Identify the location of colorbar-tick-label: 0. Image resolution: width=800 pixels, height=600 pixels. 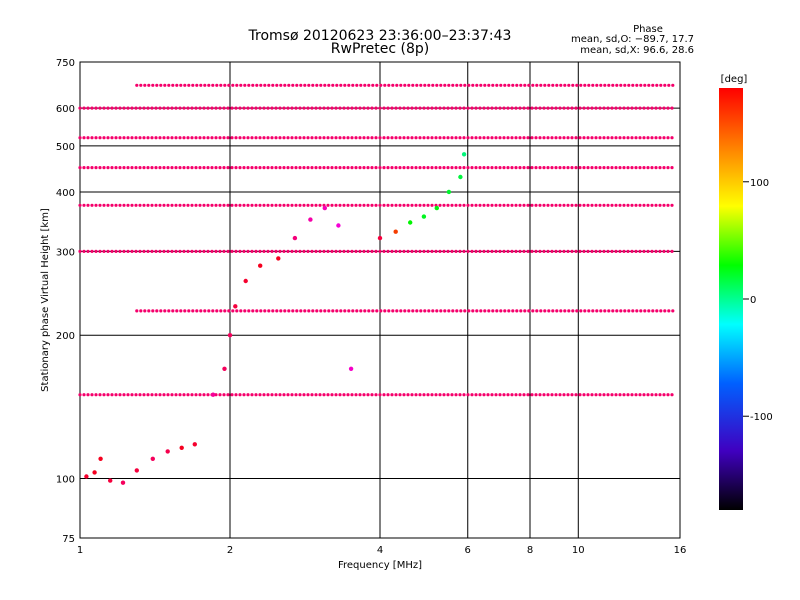
(753, 300).